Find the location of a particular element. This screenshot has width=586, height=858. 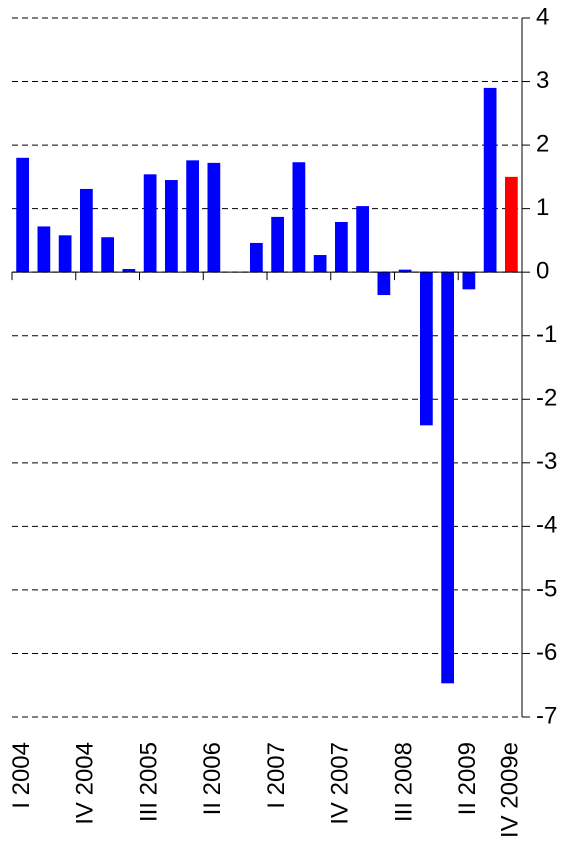

y-tick-label: -3 is located at coordinates (546, 461).